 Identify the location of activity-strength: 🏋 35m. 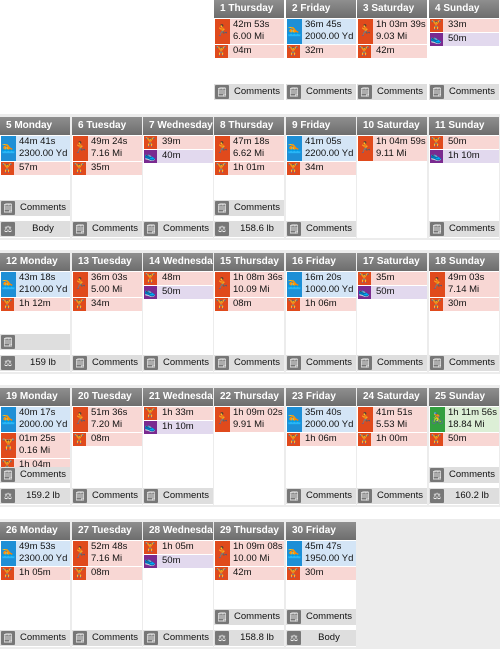
(392, 278).